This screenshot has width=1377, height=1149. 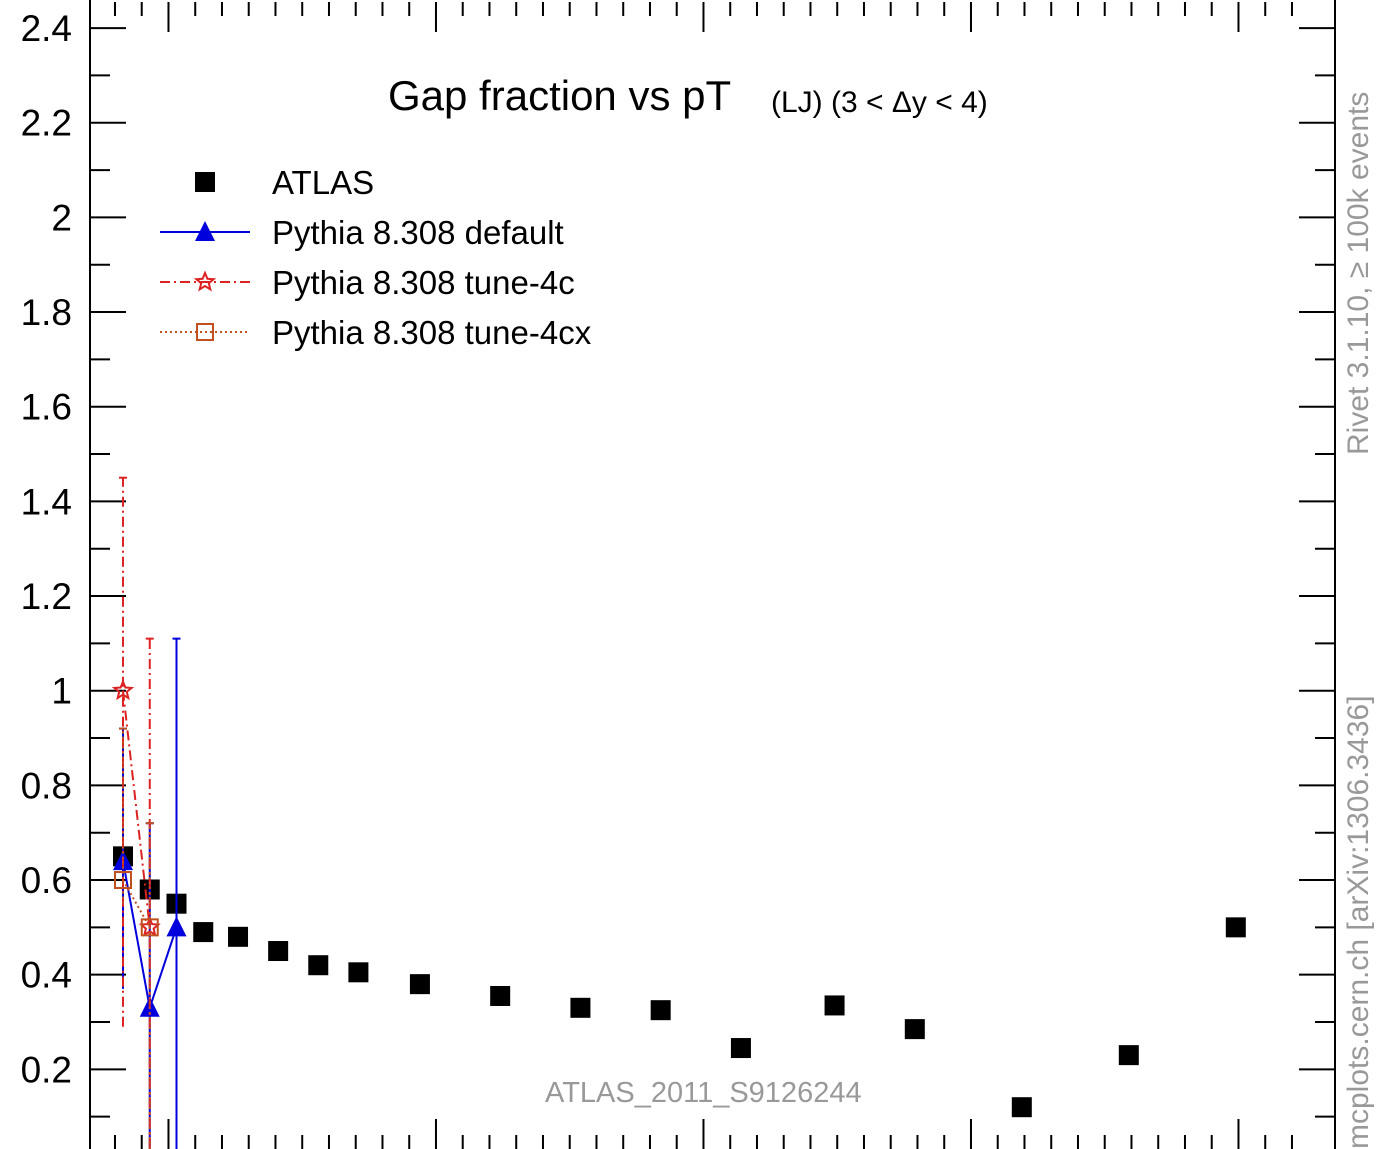 I want to click on legend-label: ATLAS, so click(x=323, y=182).